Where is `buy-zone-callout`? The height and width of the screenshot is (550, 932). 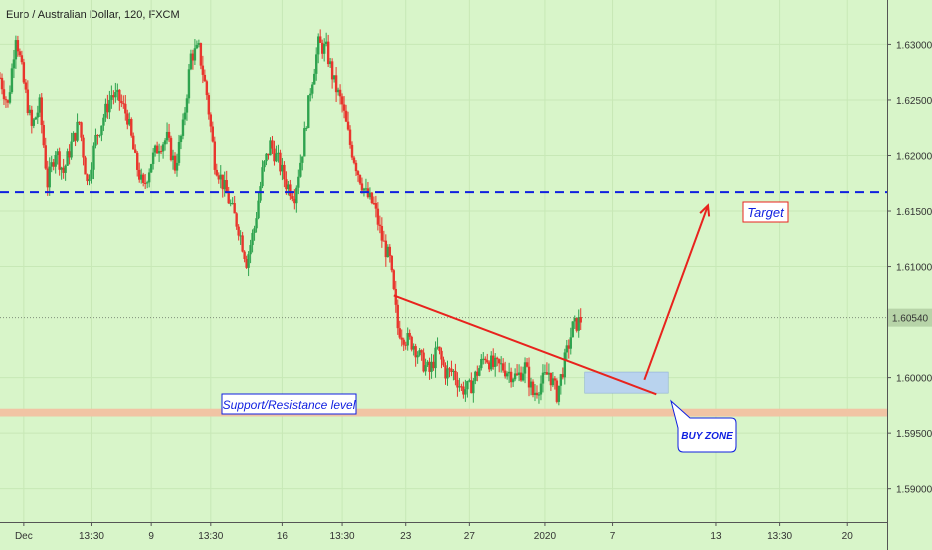 buy-zone-callout is located at coordinates (703, 426).